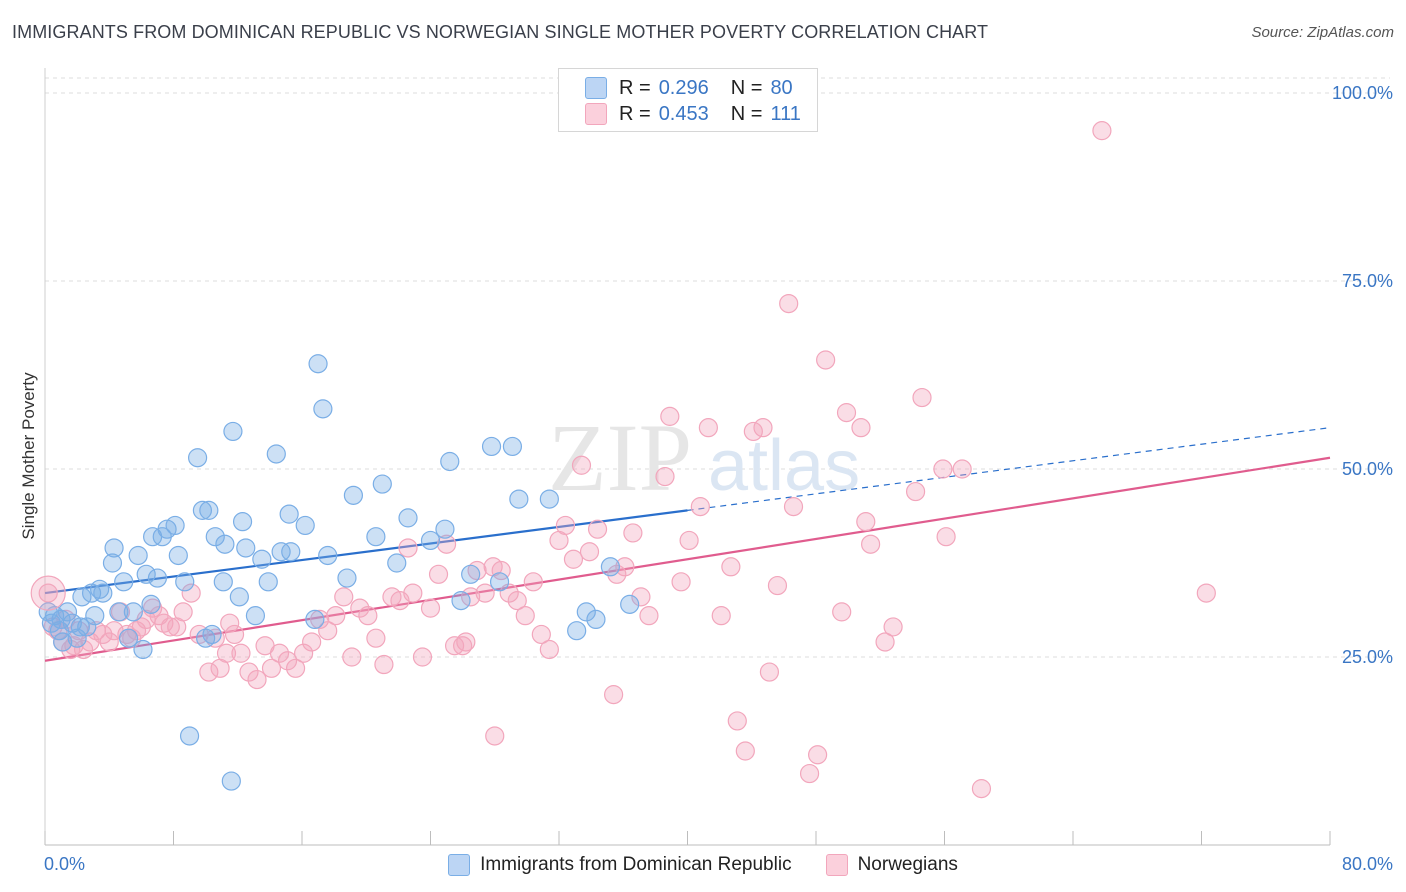 Image resolution: width=1406 pixels, height=892 pixels. Describe the element at coordinates (636, 864) in the screenshot. I see `legend-label-dominican: Immigrants from Dominican Republic` at that location.